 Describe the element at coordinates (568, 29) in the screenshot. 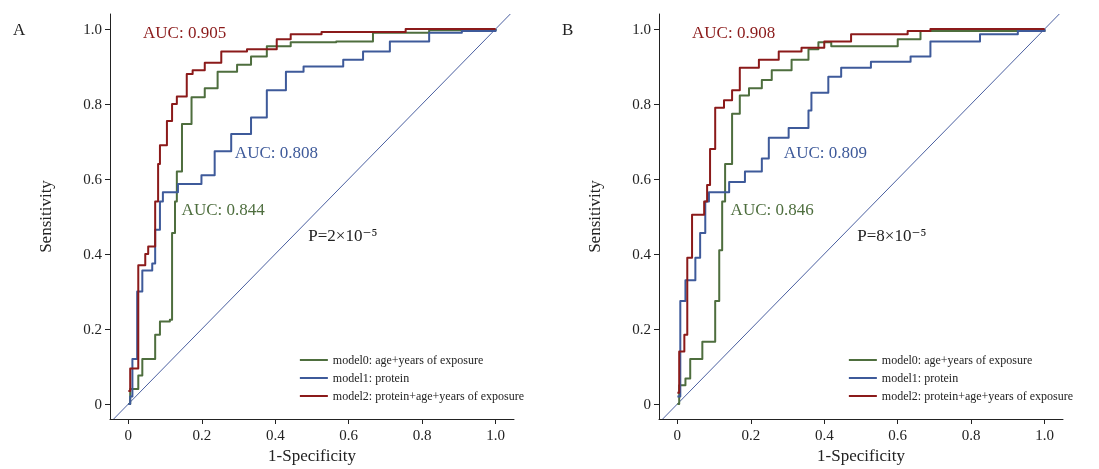

I see `chart-title: B` at that location.